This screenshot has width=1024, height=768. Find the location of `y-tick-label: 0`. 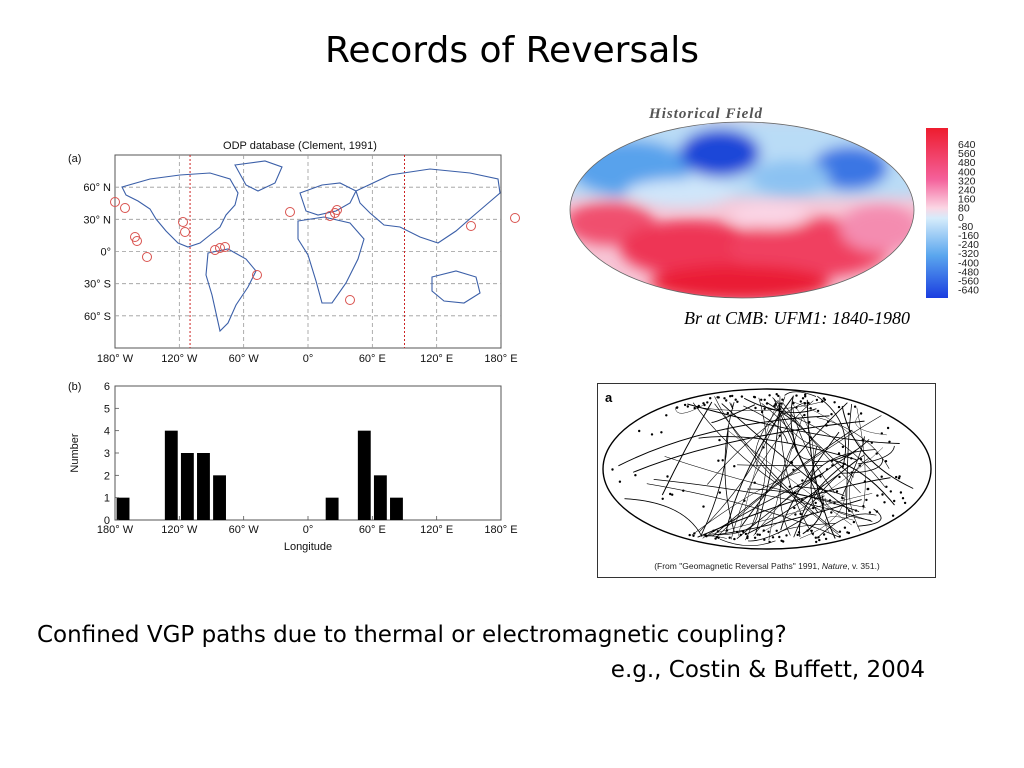

y-tick-label: 0 is located at coordinates (107, 521).